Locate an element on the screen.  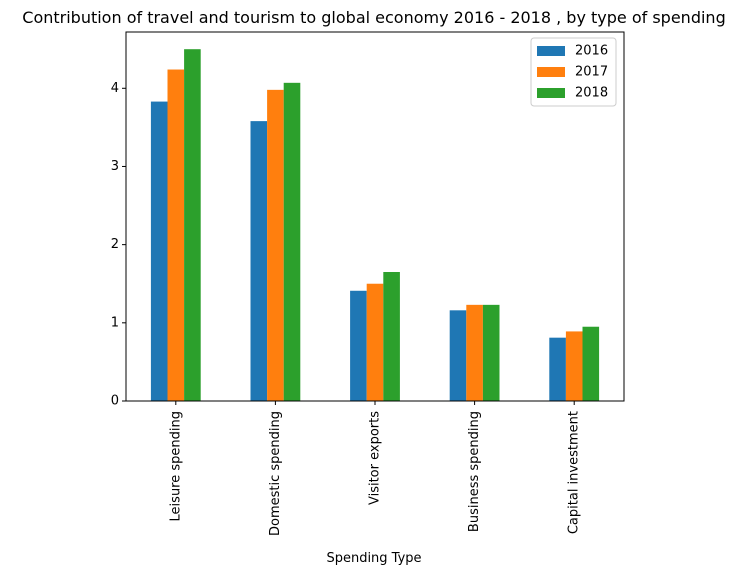
legend-label-2017: 2017 is located at coordinates (591, 72).